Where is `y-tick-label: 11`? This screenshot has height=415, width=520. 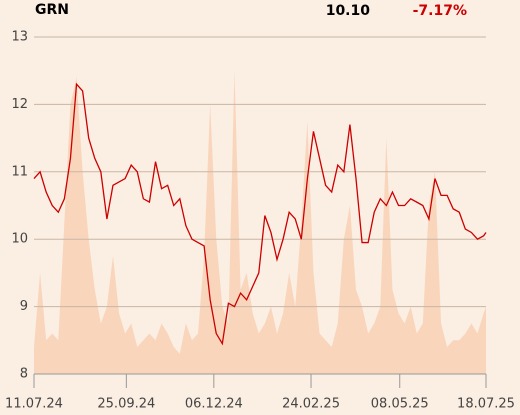 y-tick-label: 11 is located at coordinates (19, 171).